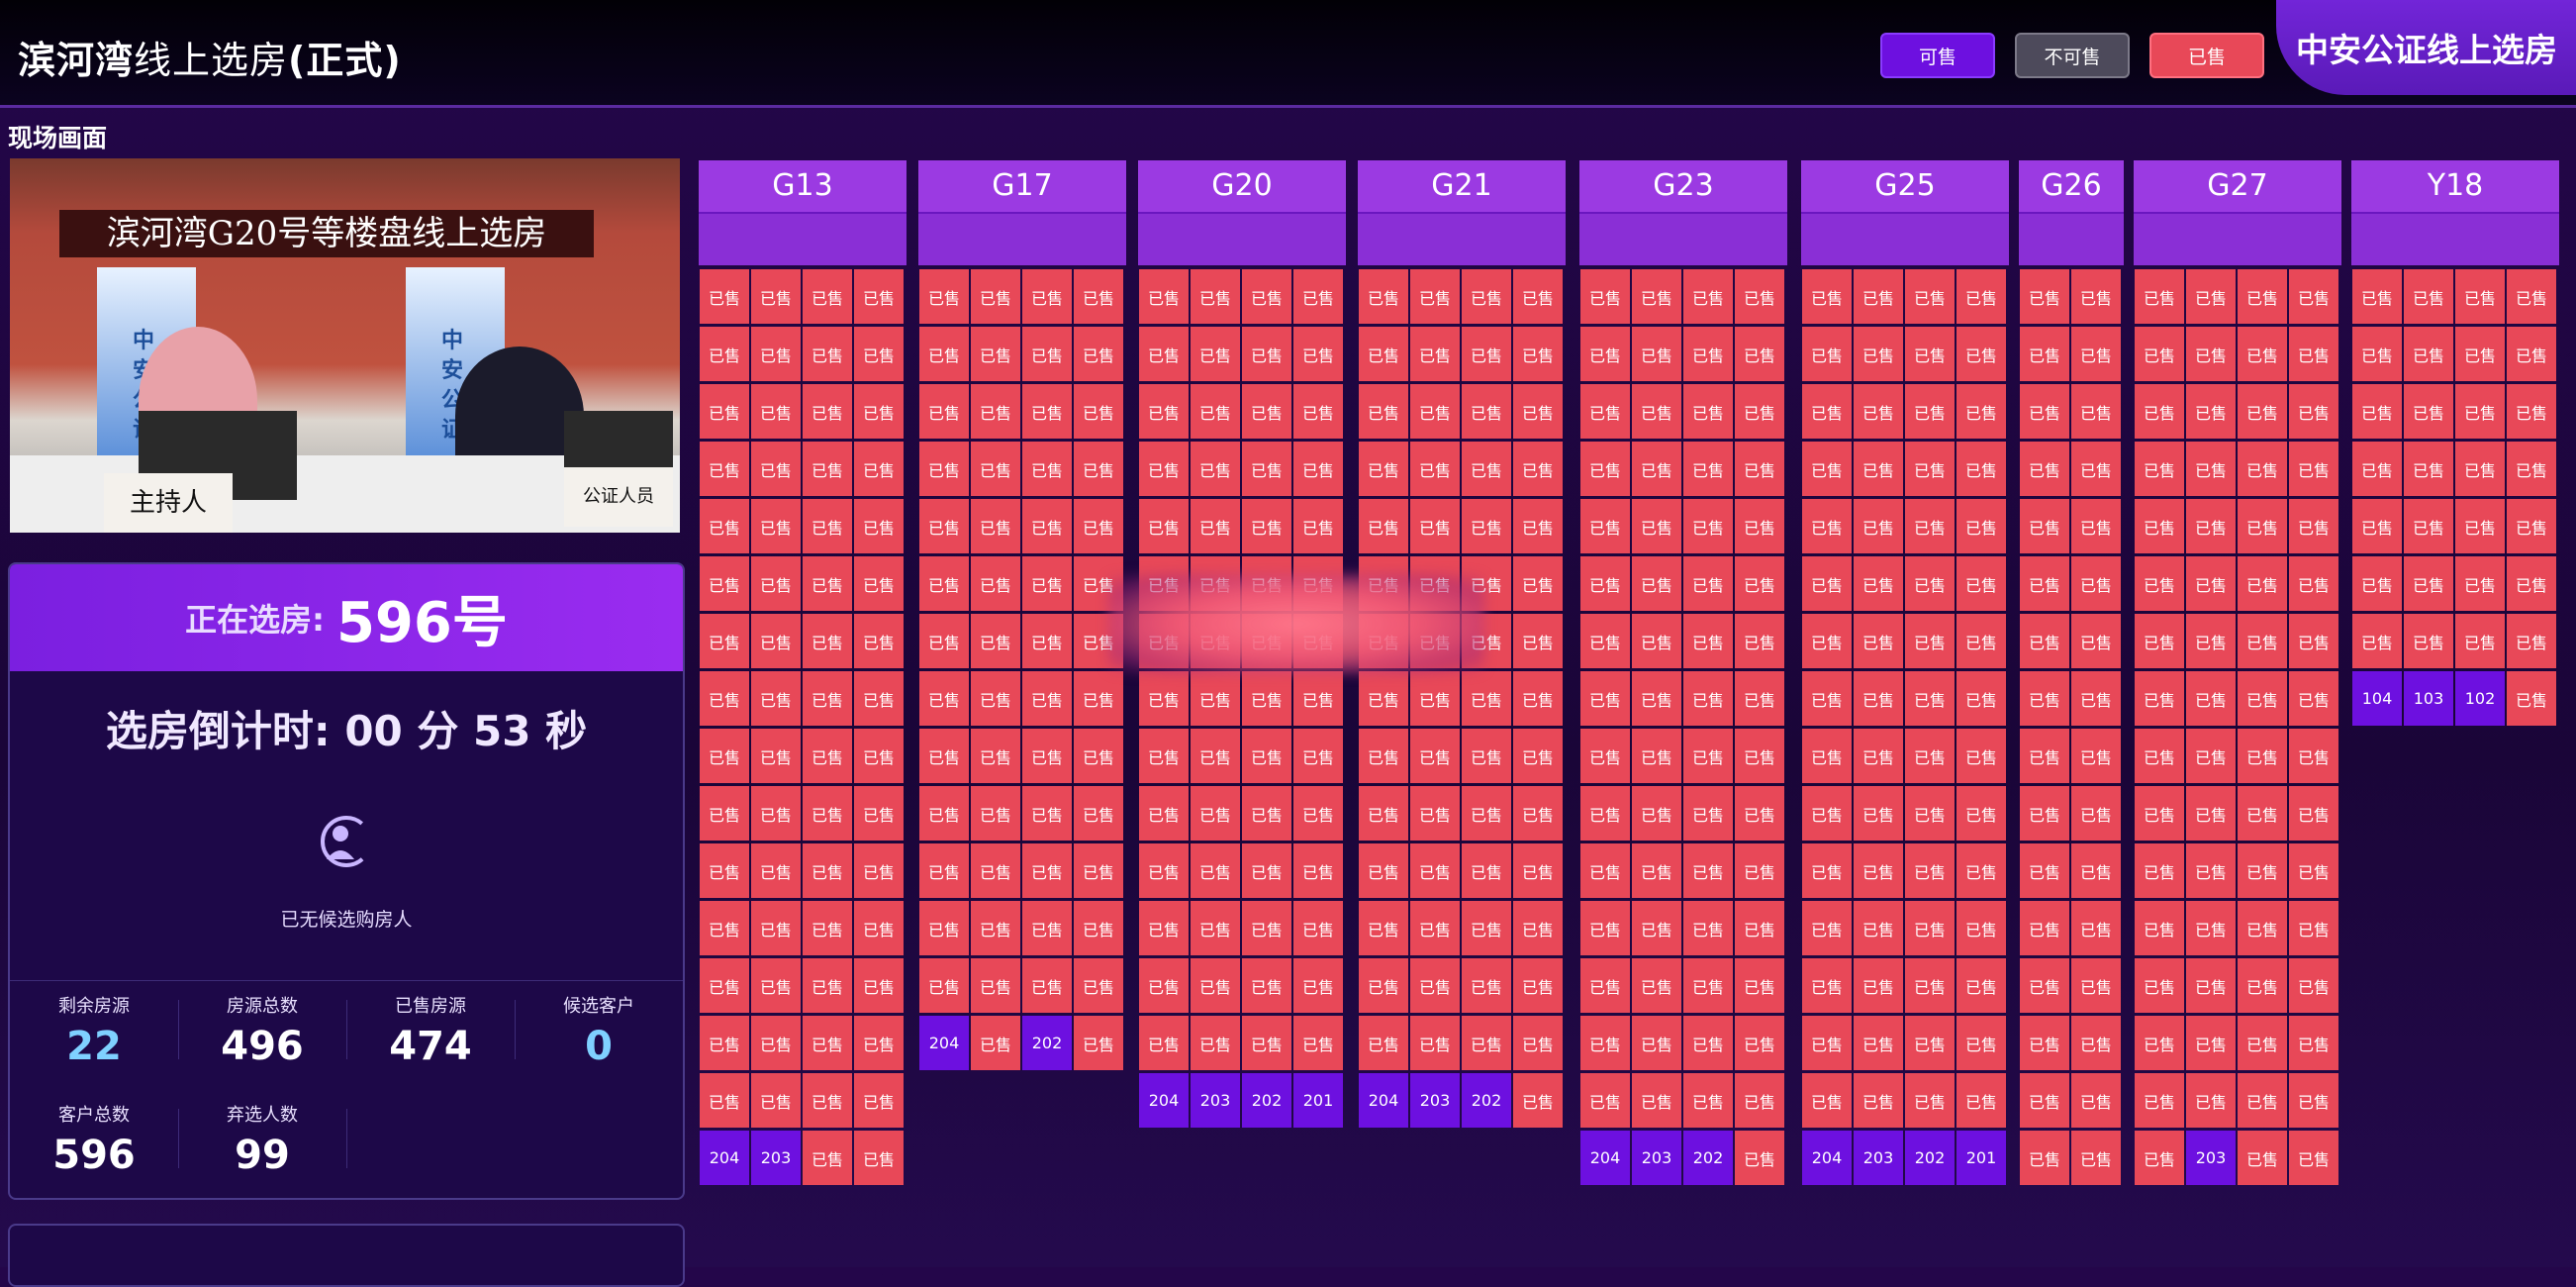 This screenshot has height=1287, width=2576. I want to click on unit-cell-available: 202, so click(1047, 1043).